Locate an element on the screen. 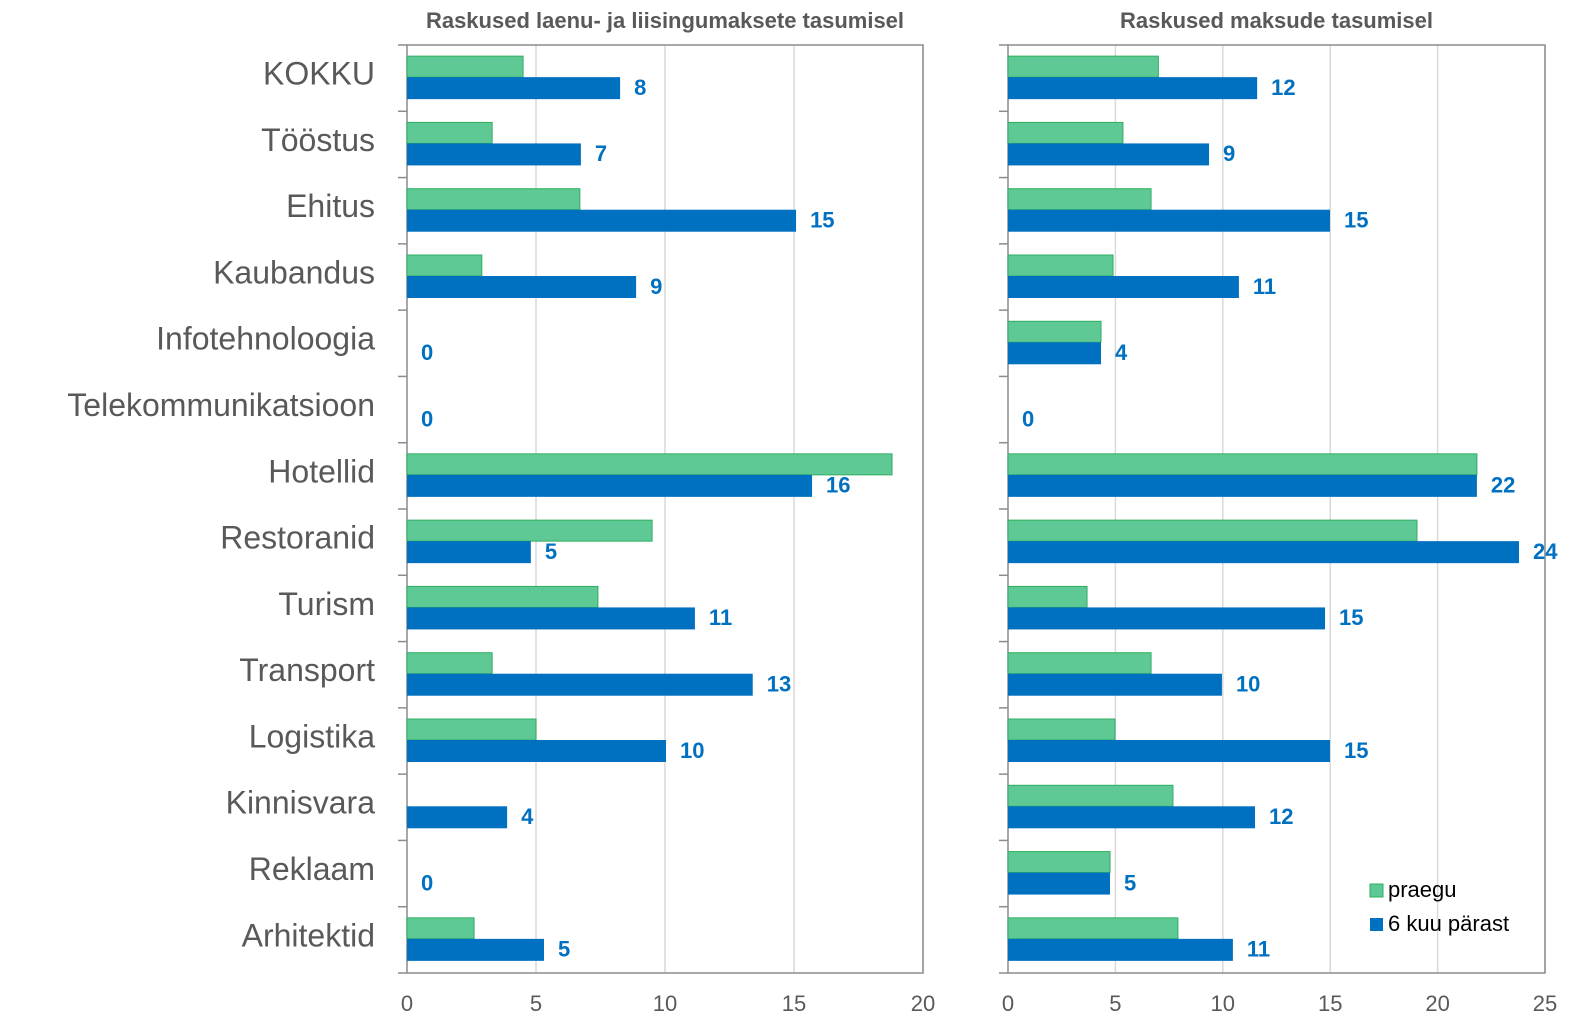  data-label: 22 is located at coordinates (1503, 485).